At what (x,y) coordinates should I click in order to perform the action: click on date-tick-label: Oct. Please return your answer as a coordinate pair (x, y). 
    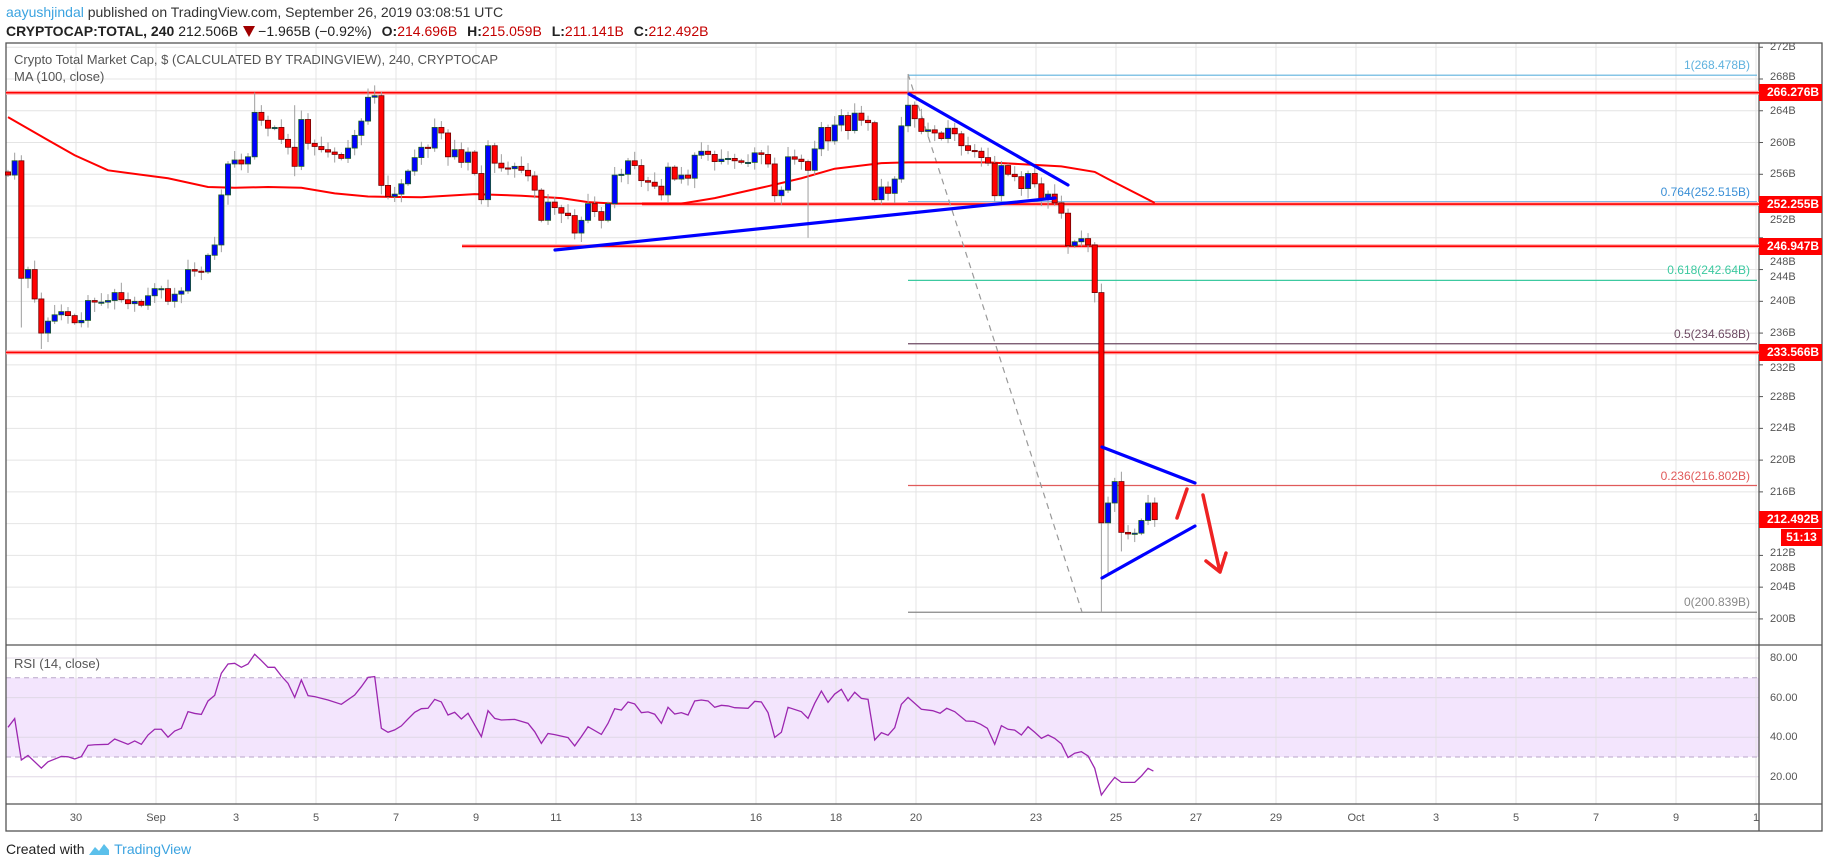
    Looking at the image, I should click on (1356, 818).